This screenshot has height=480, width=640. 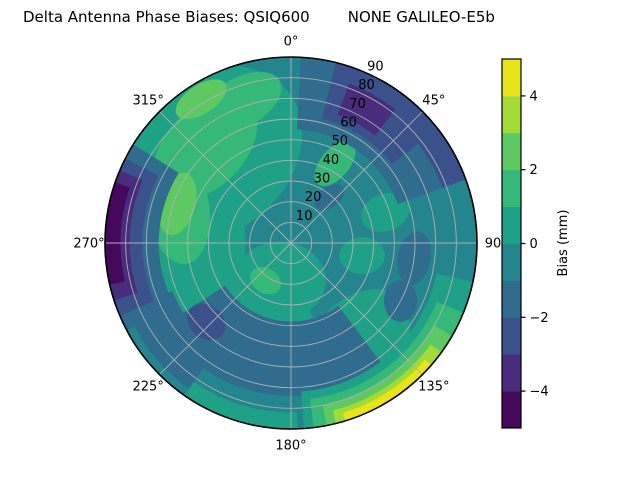 What do you see at coordinates (331, 160) in the screenshot?
I see `radial-tick-label: 40` at bounding box center [331, 160].